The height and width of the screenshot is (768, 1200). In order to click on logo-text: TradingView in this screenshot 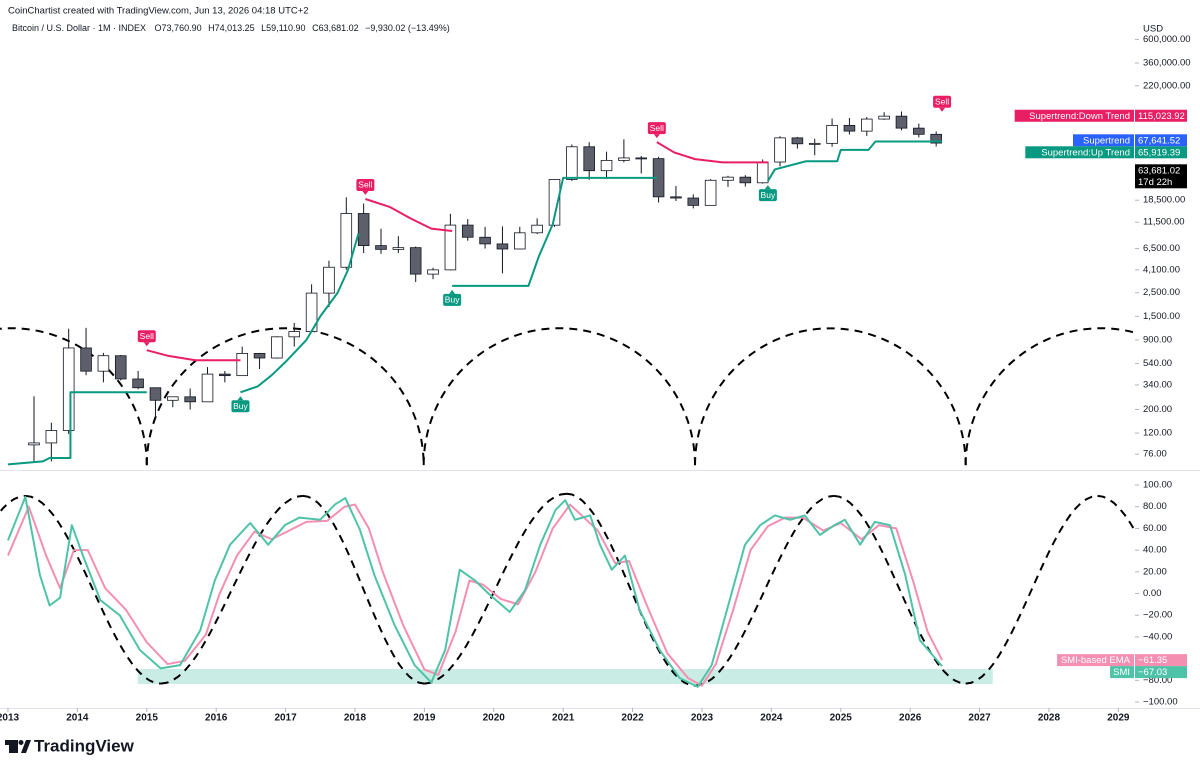, I will do `click(84, 745)`.